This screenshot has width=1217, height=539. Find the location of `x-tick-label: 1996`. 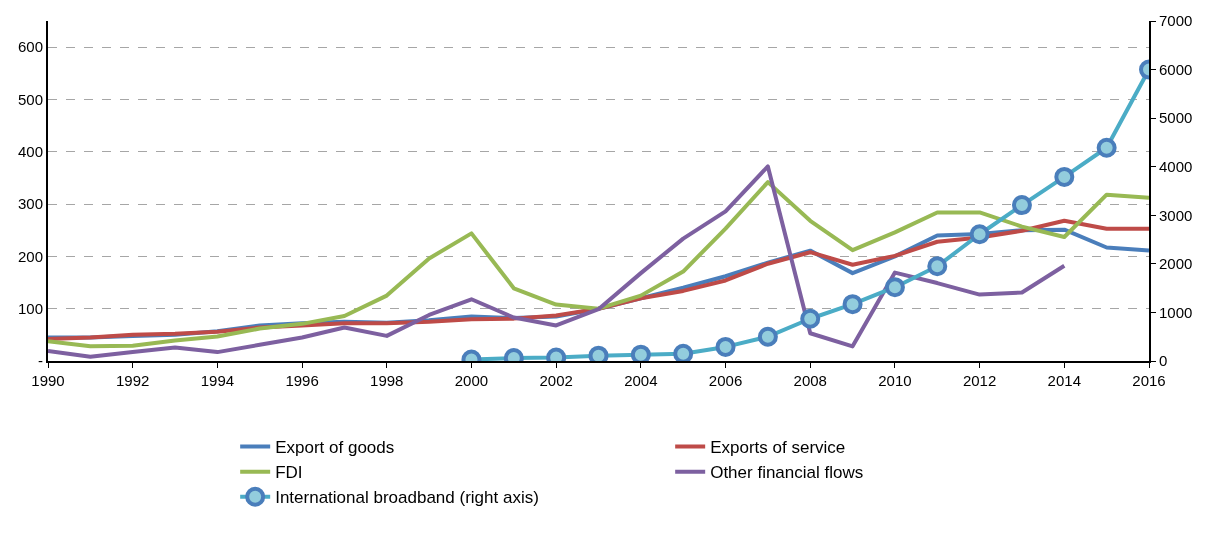

x-tick-label: 1996 is located at coordinates (302, 380).